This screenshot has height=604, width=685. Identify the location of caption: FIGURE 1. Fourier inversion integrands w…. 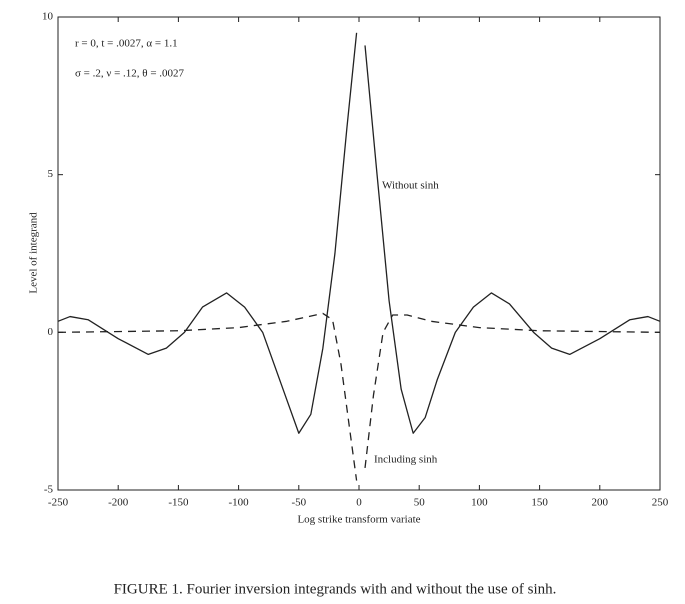
(335, 589).